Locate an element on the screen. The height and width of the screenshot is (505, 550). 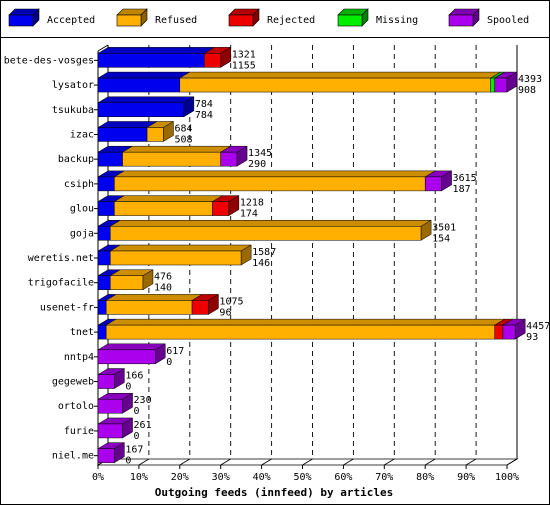
x-tick-label: 60% is located at coordinates (343, 477).